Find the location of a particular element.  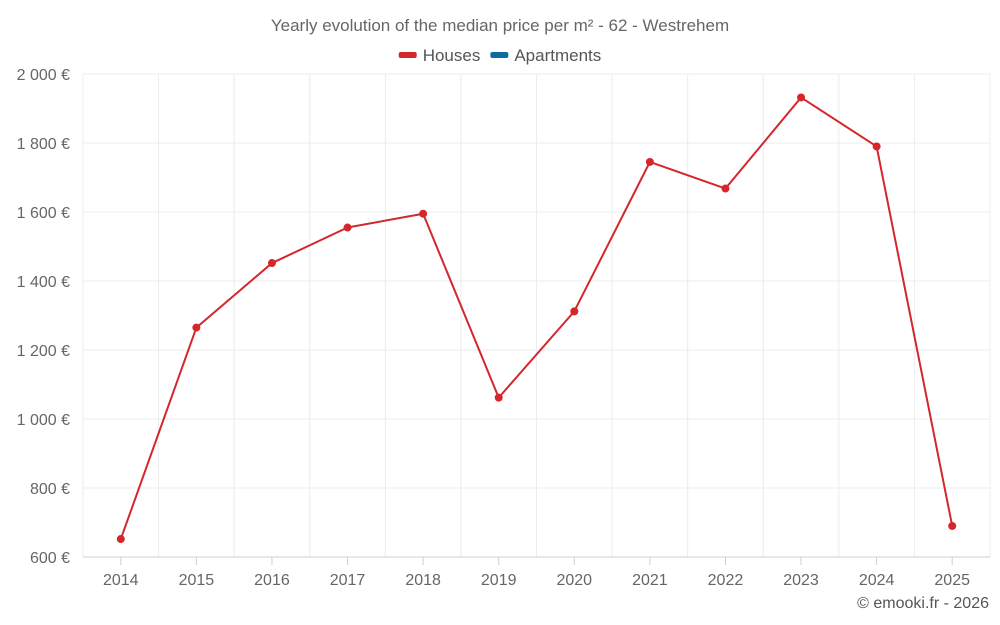

y-tick-label: 1 600 € is located at coordinates (43, 213).